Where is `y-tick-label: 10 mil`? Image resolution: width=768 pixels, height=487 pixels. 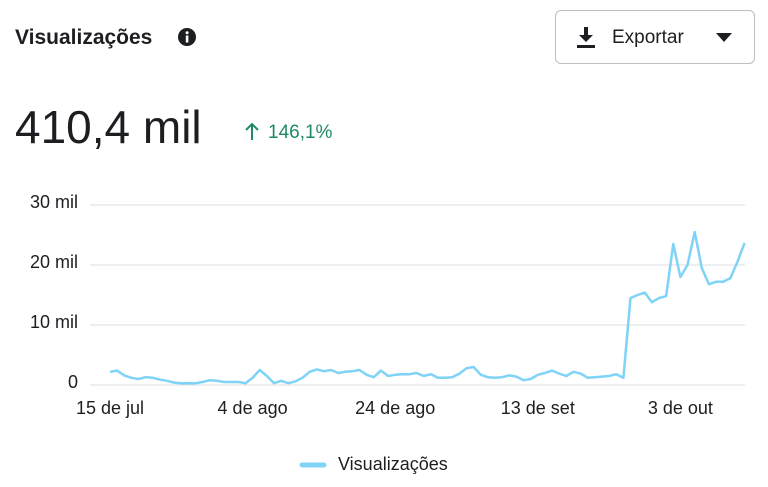 y-tick-label: 10 mil is located at coordinates (54, 322).